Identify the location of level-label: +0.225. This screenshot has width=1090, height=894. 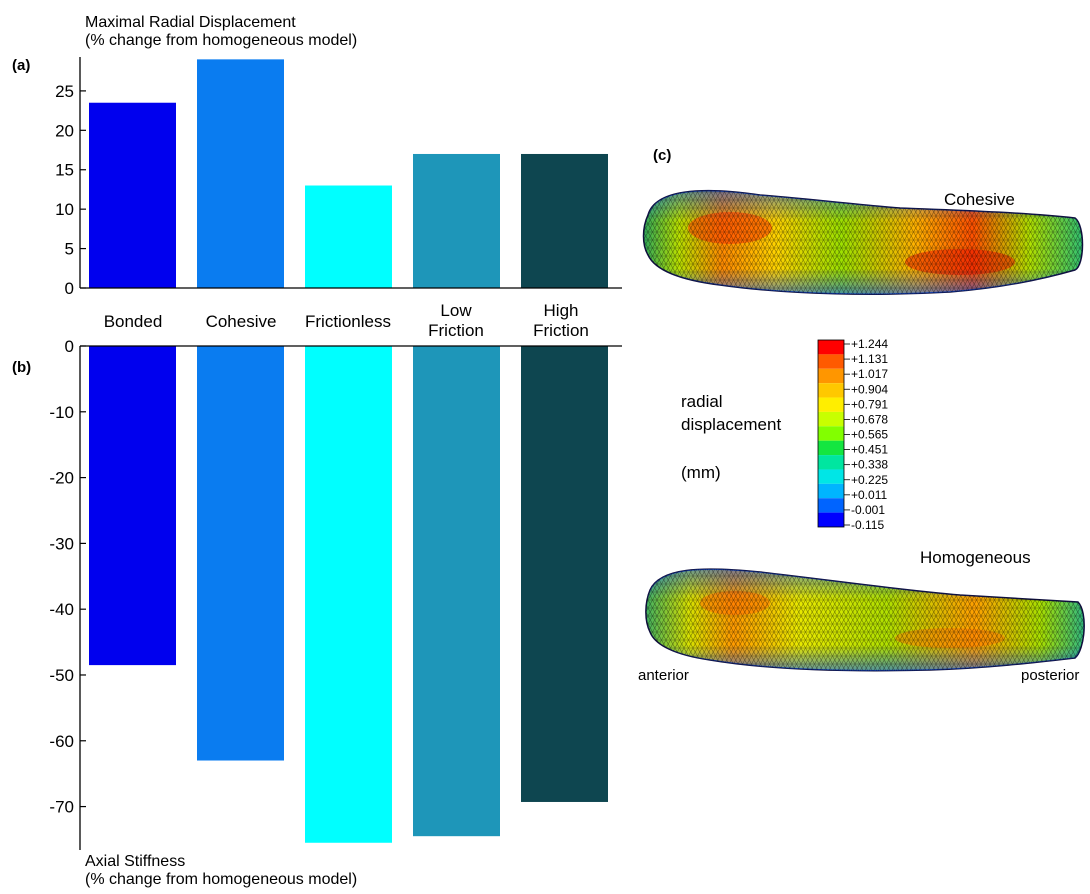
(869, 480).